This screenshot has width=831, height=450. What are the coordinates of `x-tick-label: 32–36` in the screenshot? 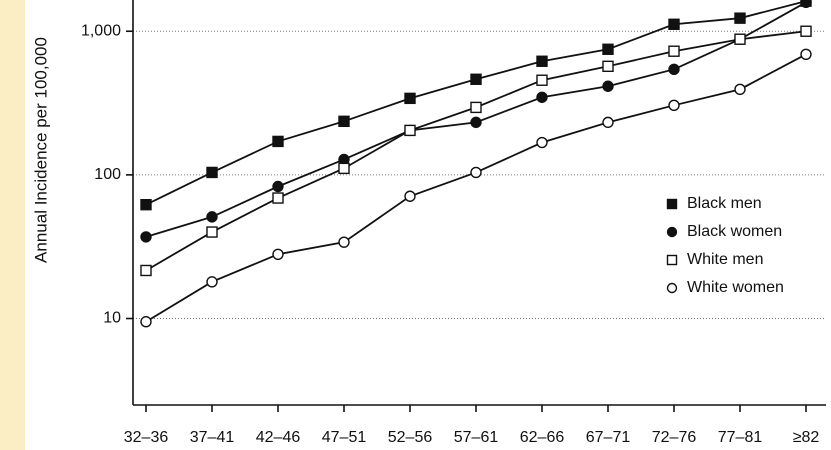 It's located at (146, 437).